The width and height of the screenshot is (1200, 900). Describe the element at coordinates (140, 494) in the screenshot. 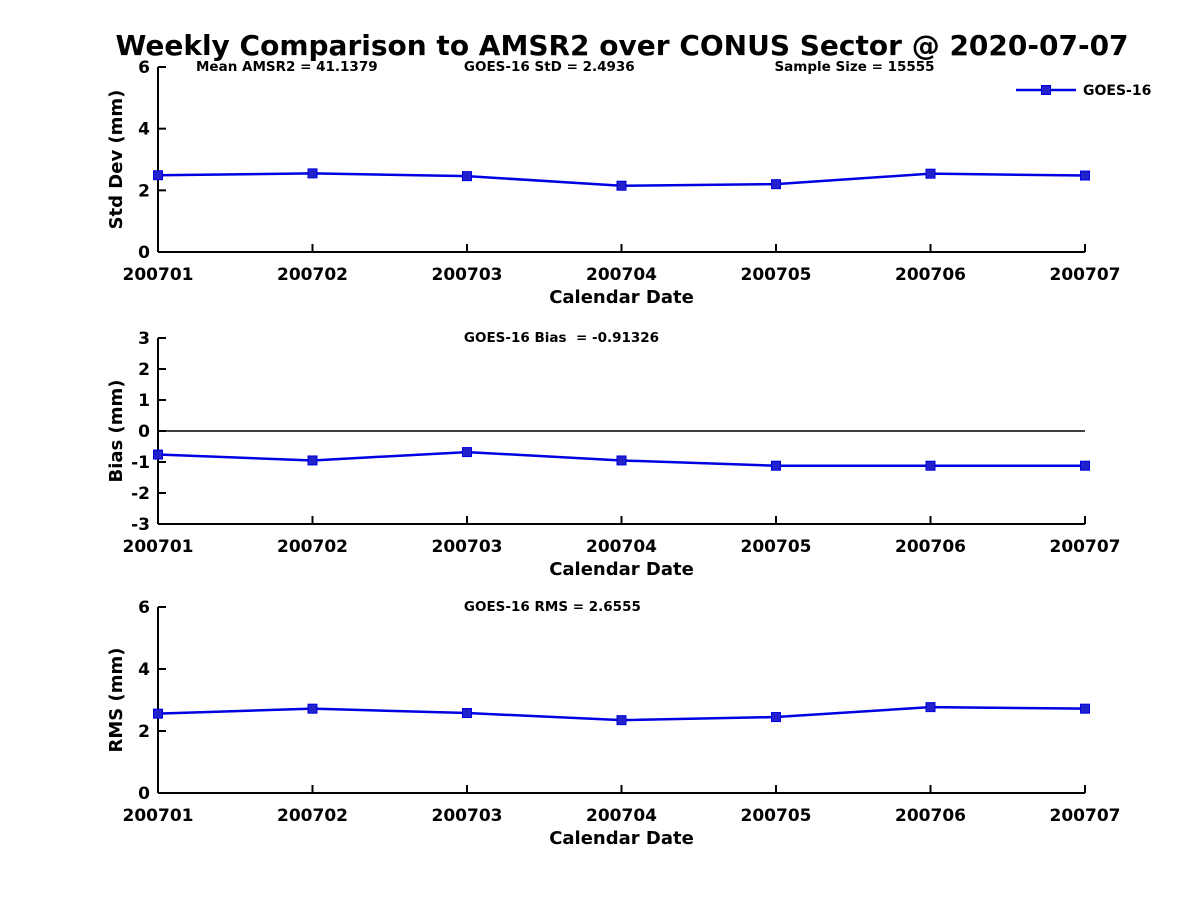

I see `y-tick-label: -2` at that location.